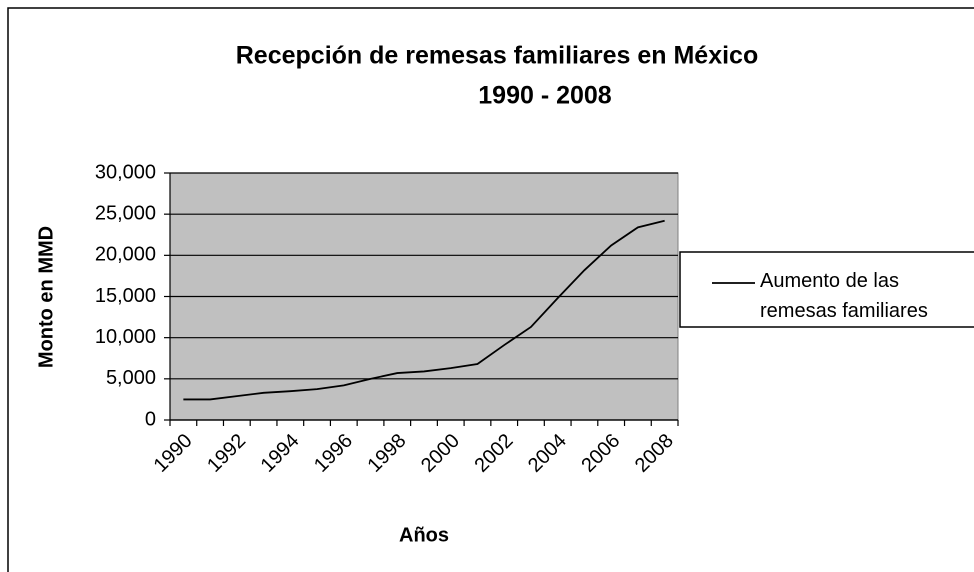  I want to click on y-tick-label: 0, so click(150, 419).